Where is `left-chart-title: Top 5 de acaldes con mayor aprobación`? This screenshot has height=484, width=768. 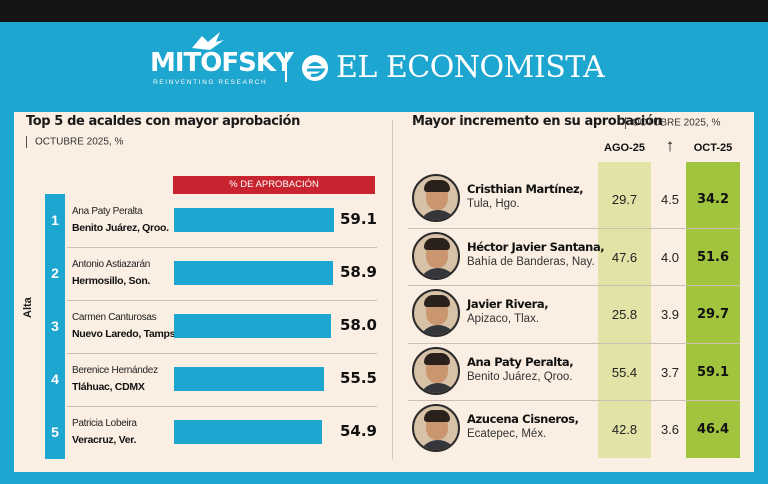
left-chart-title: Top 5 de acaldes con mayor aprobación is located at coordinates (163, 121).